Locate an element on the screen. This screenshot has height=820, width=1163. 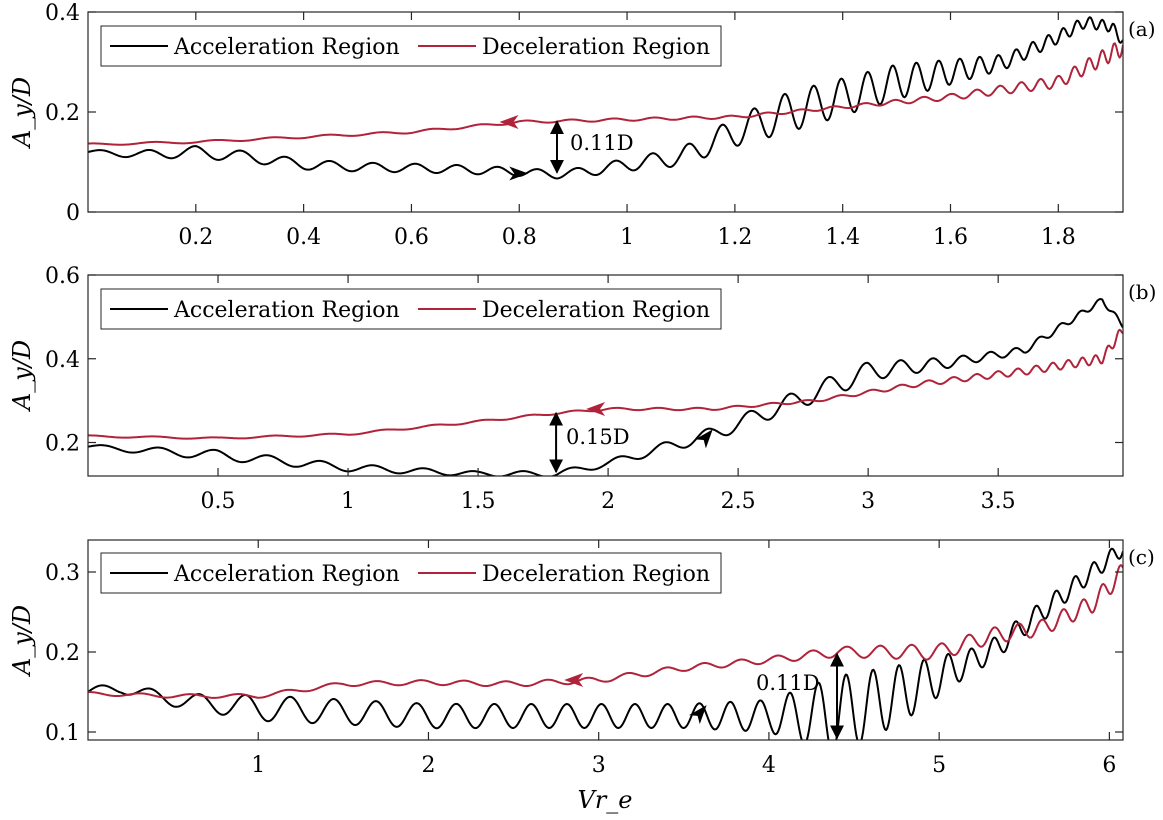
x-tick-label: 0.2 is located at coordinates (195, 237).